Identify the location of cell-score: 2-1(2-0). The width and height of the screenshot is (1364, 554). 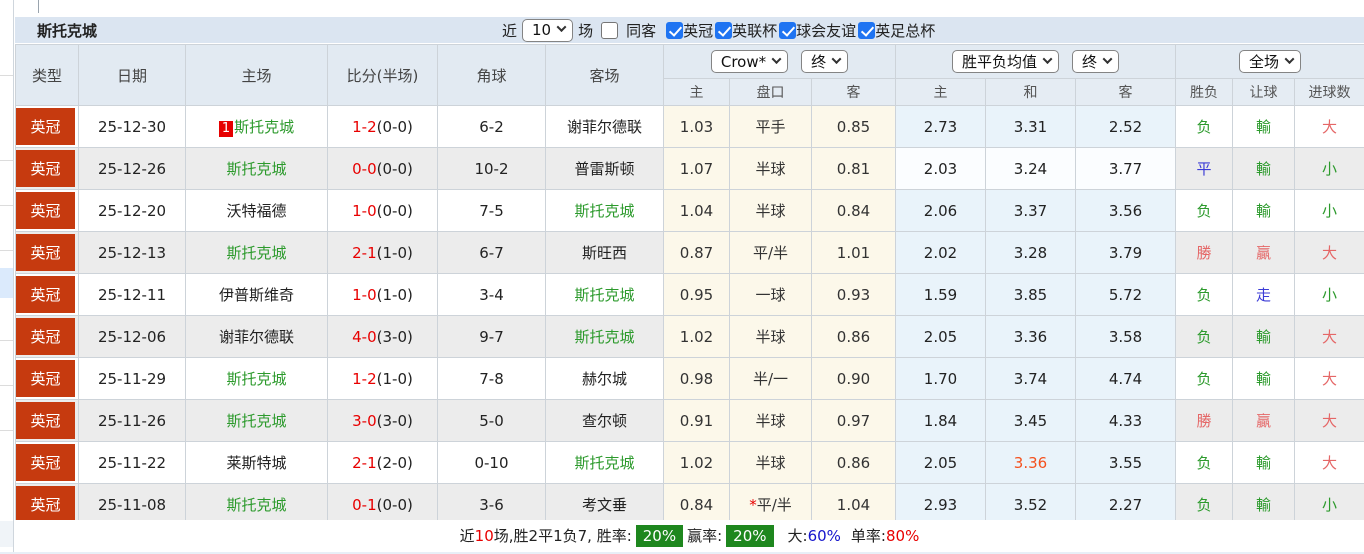
(382, 462).